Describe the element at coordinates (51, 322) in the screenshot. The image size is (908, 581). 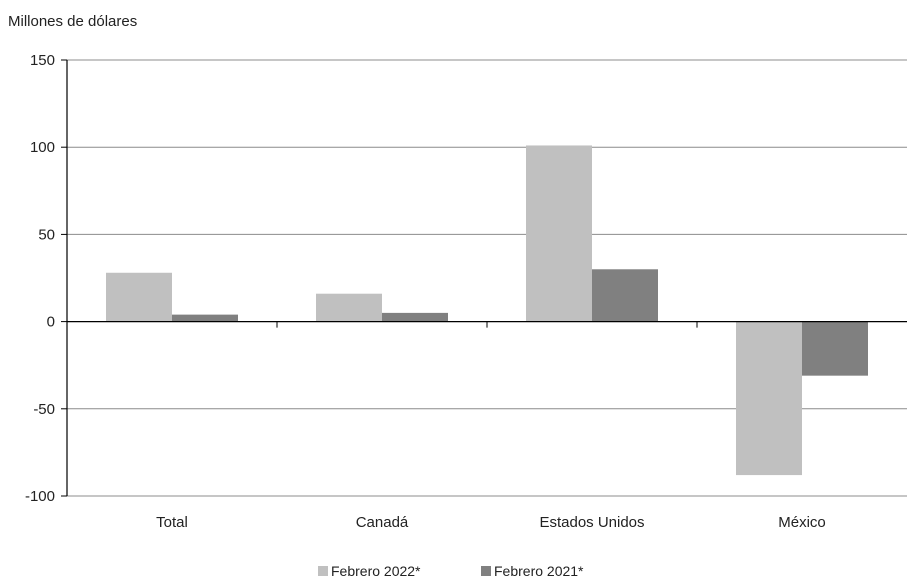
I see `y-tick-label-3: 0` at that location.